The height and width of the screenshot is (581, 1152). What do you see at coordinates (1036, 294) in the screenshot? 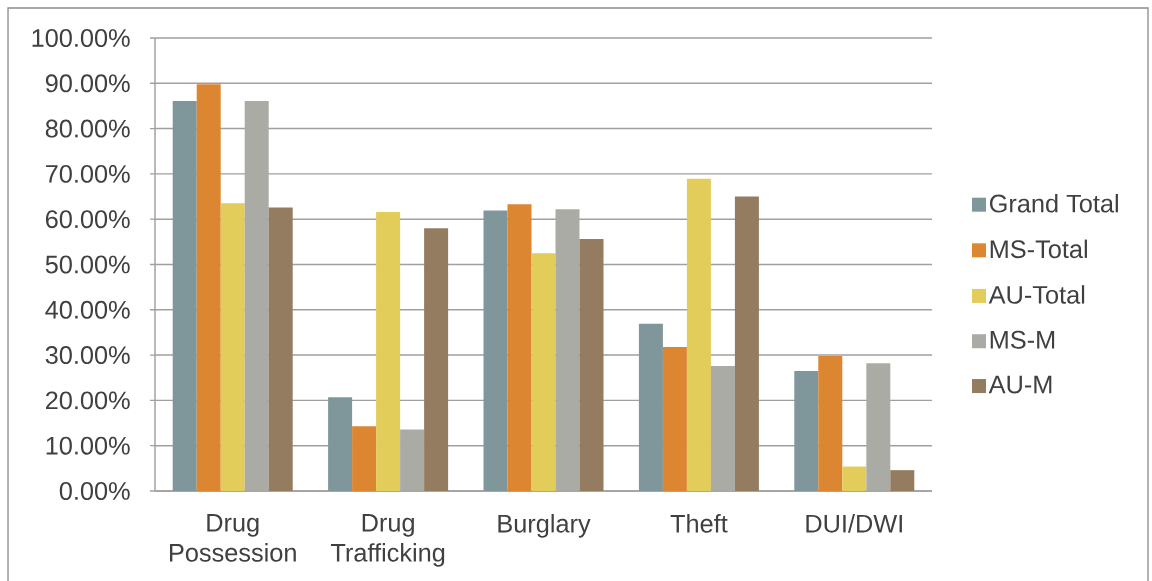
I see `legend-label: AU-Total` at bounding box center [1036, 294].